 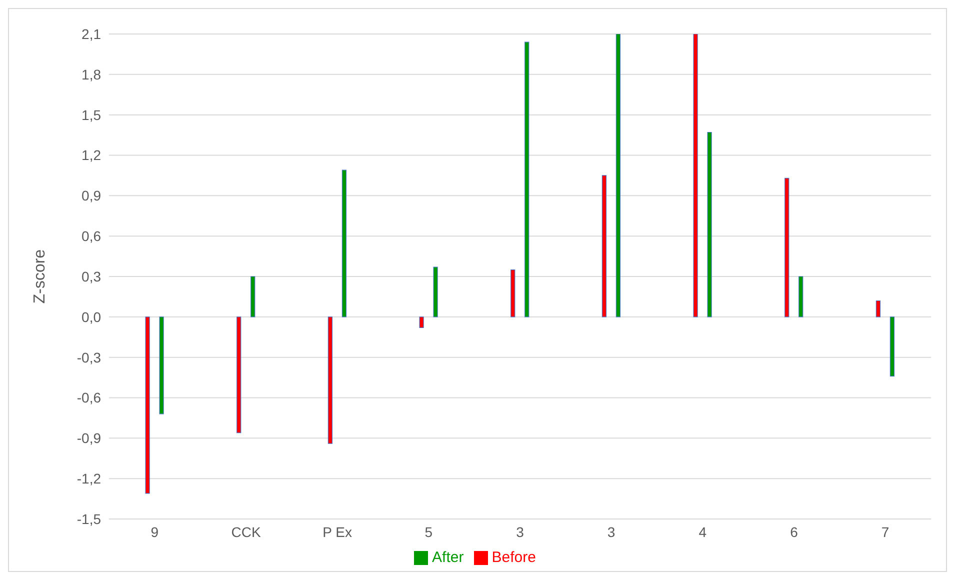 I want to click on y-tick-label: 1,8, so click(x=92, y=74).